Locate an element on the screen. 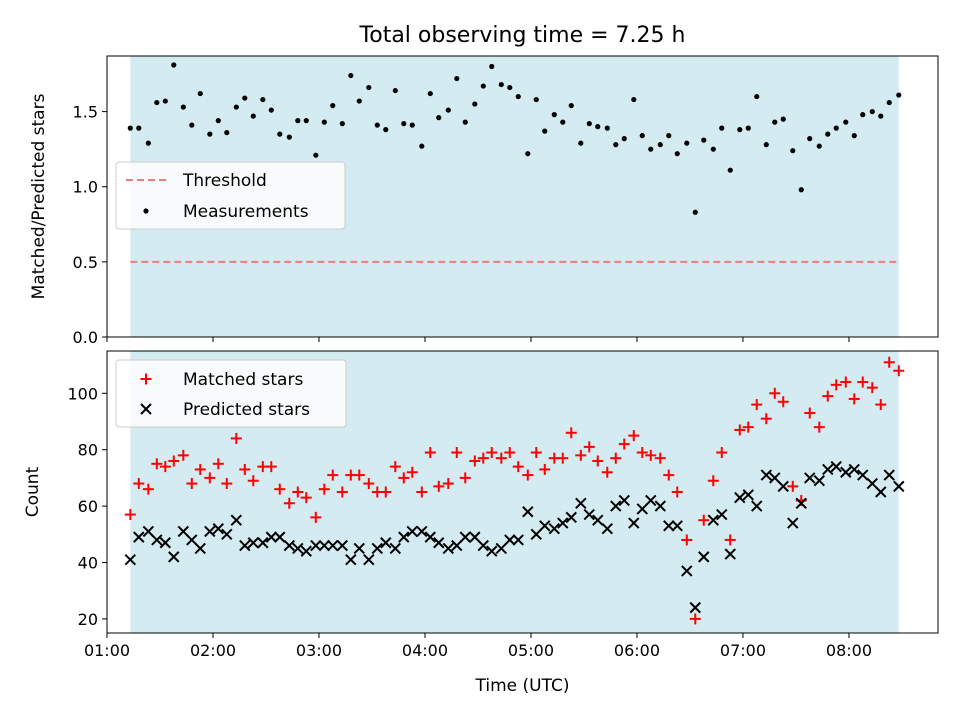 The image size is (960, 720). y-tick-label: 80 is located at coordinates (88, 450).